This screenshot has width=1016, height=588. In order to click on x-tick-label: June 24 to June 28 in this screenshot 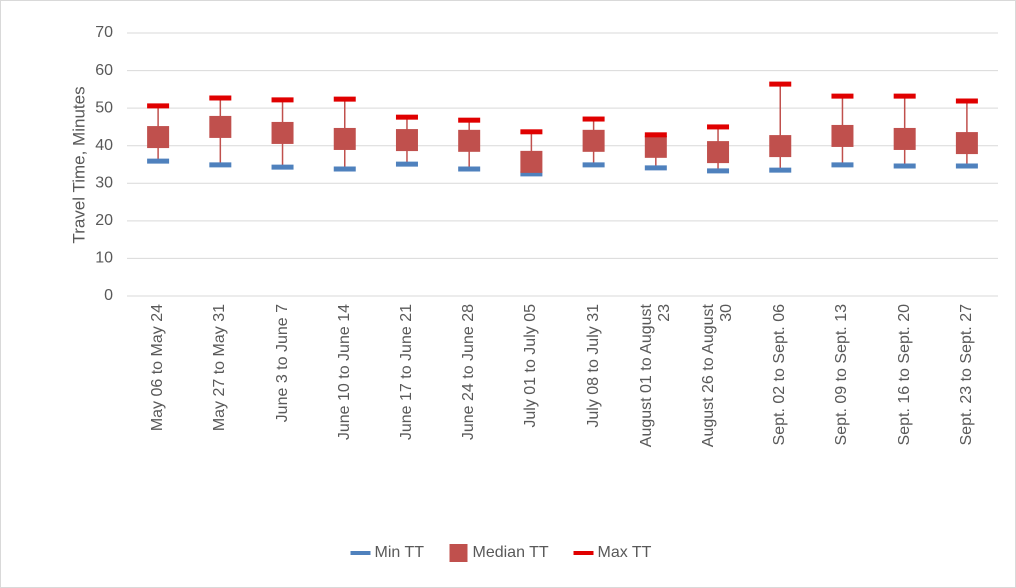, I will do `click(469, 372)`.